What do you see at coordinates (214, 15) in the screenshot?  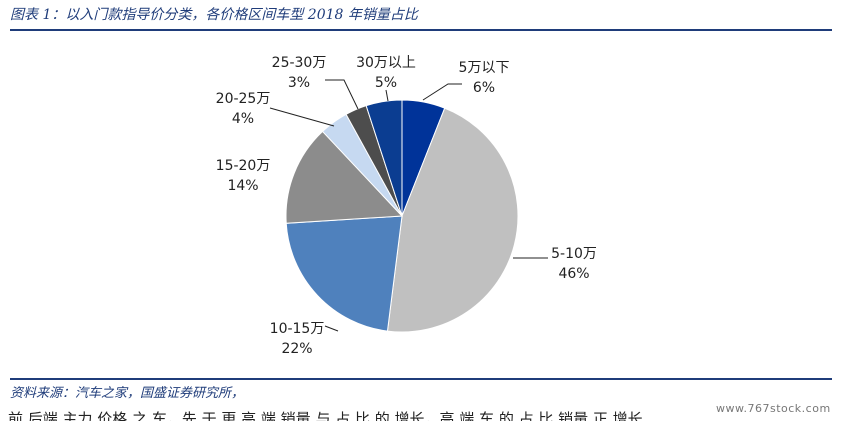 I see `figure-caption: 图表 1：以入门款指导价分类，各价格区间车型 2018 年销量占比` at bounding box center [214, 15].